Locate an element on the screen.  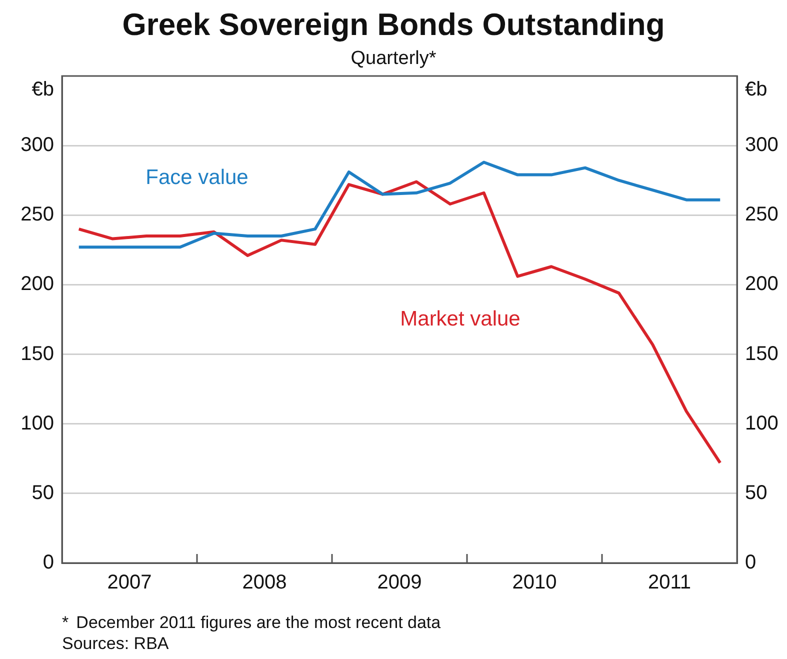
y-tick-label: 150 is located at coordinates (37, 353).